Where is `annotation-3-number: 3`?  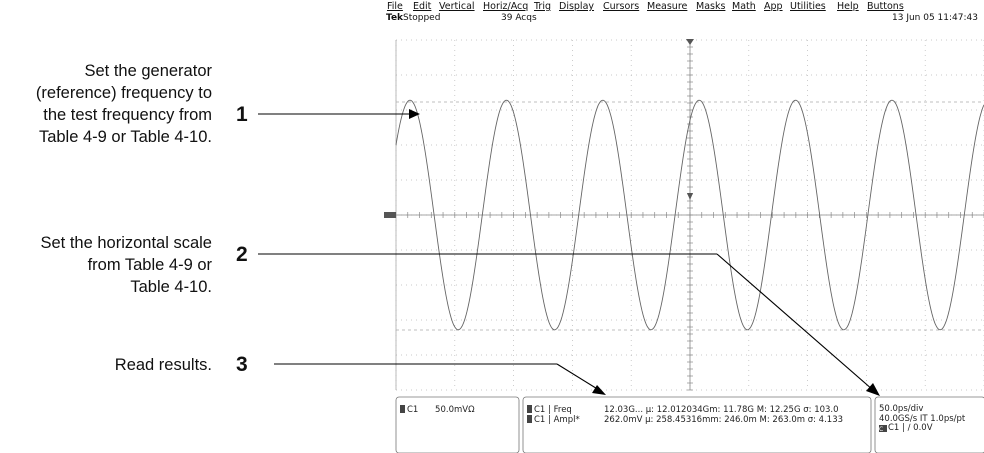 annotation-3-number: 3 is located at coordinates (242, 364).